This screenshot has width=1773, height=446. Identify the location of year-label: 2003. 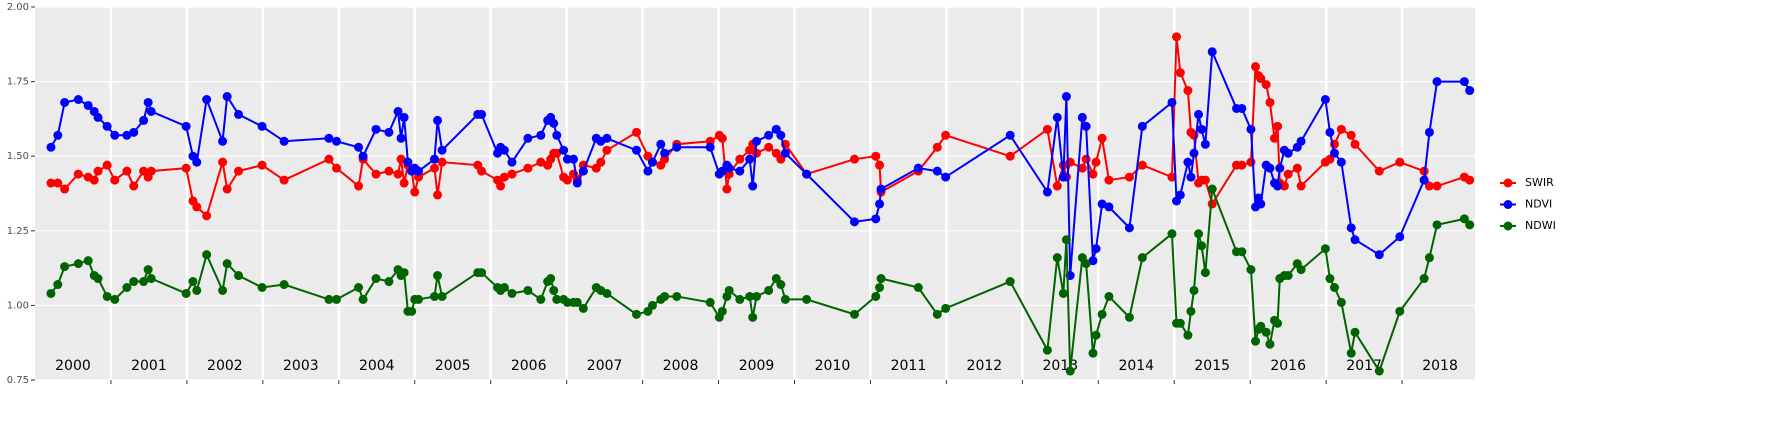
(301, 366).